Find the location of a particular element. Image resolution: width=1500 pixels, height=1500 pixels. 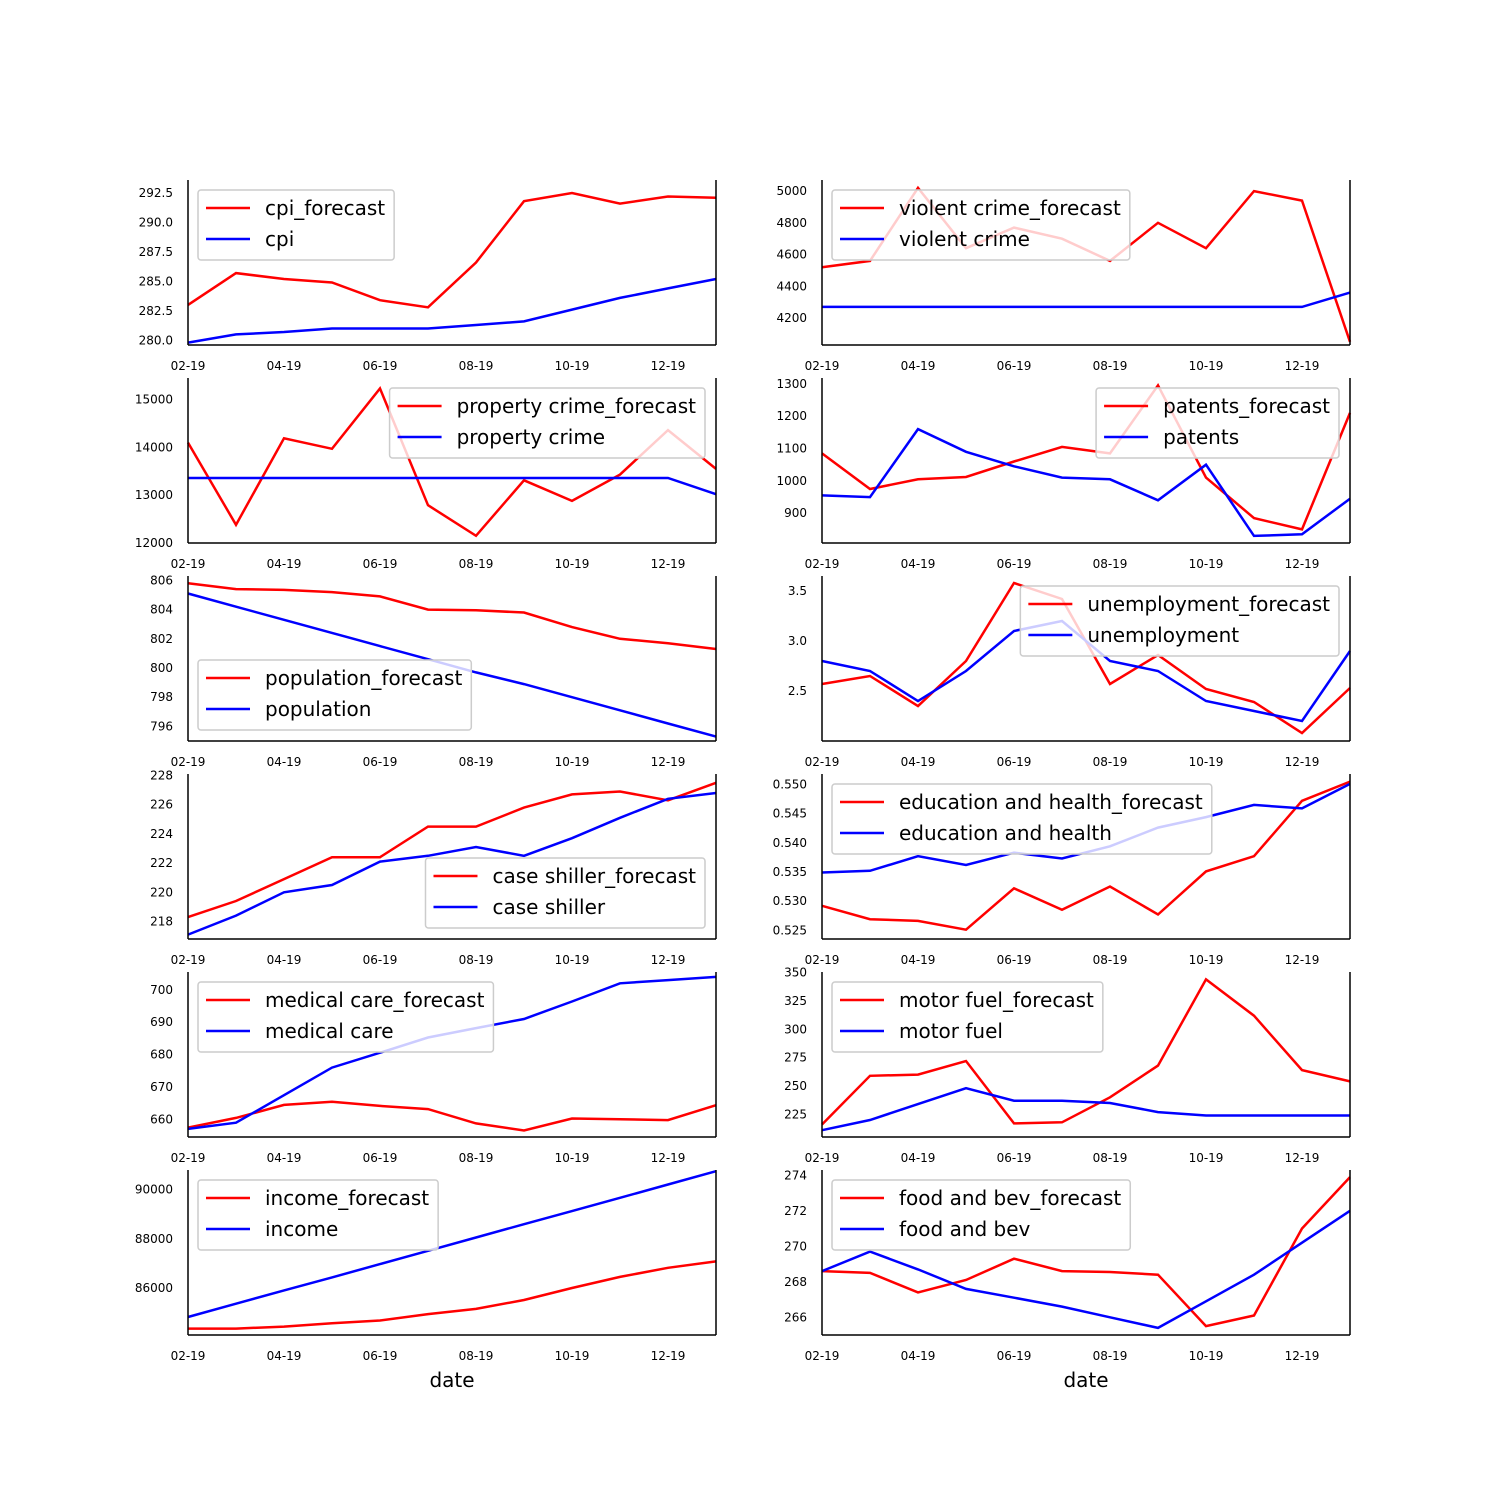

legend: unemployment_forecast unemployment is located at coordinates (1179, 621).